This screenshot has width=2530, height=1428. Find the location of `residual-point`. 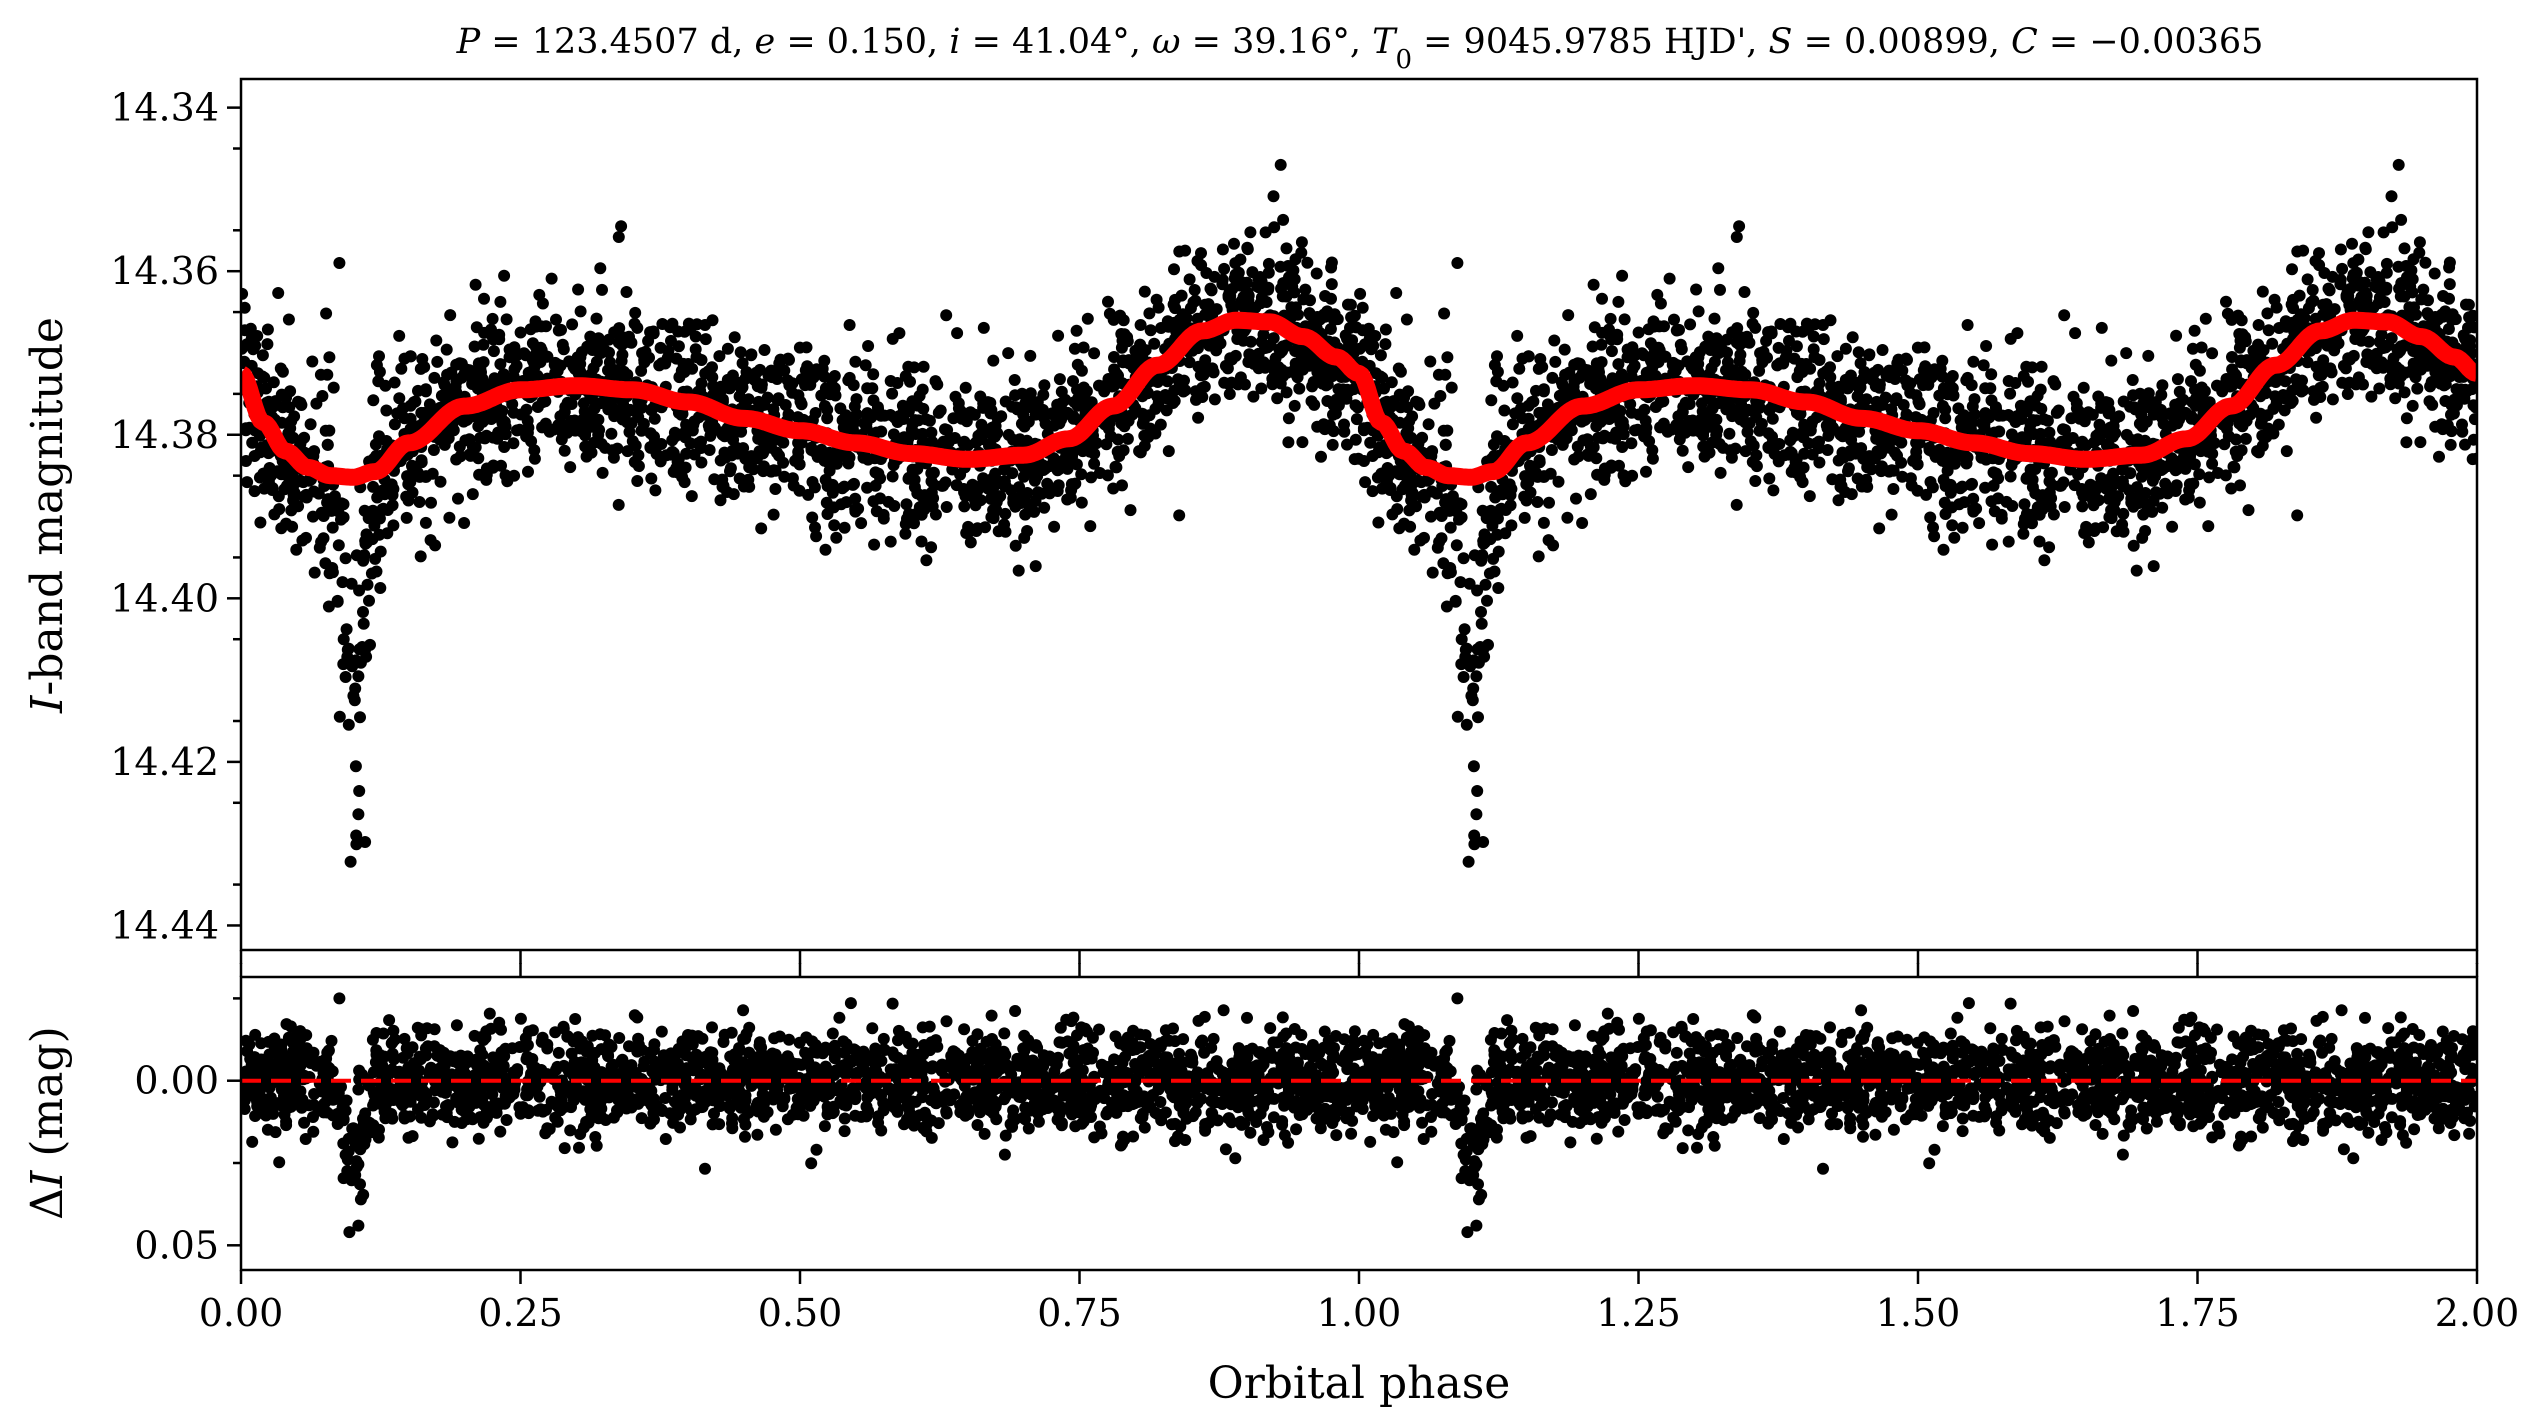

residual-point is located at coordinates (832, 1033).